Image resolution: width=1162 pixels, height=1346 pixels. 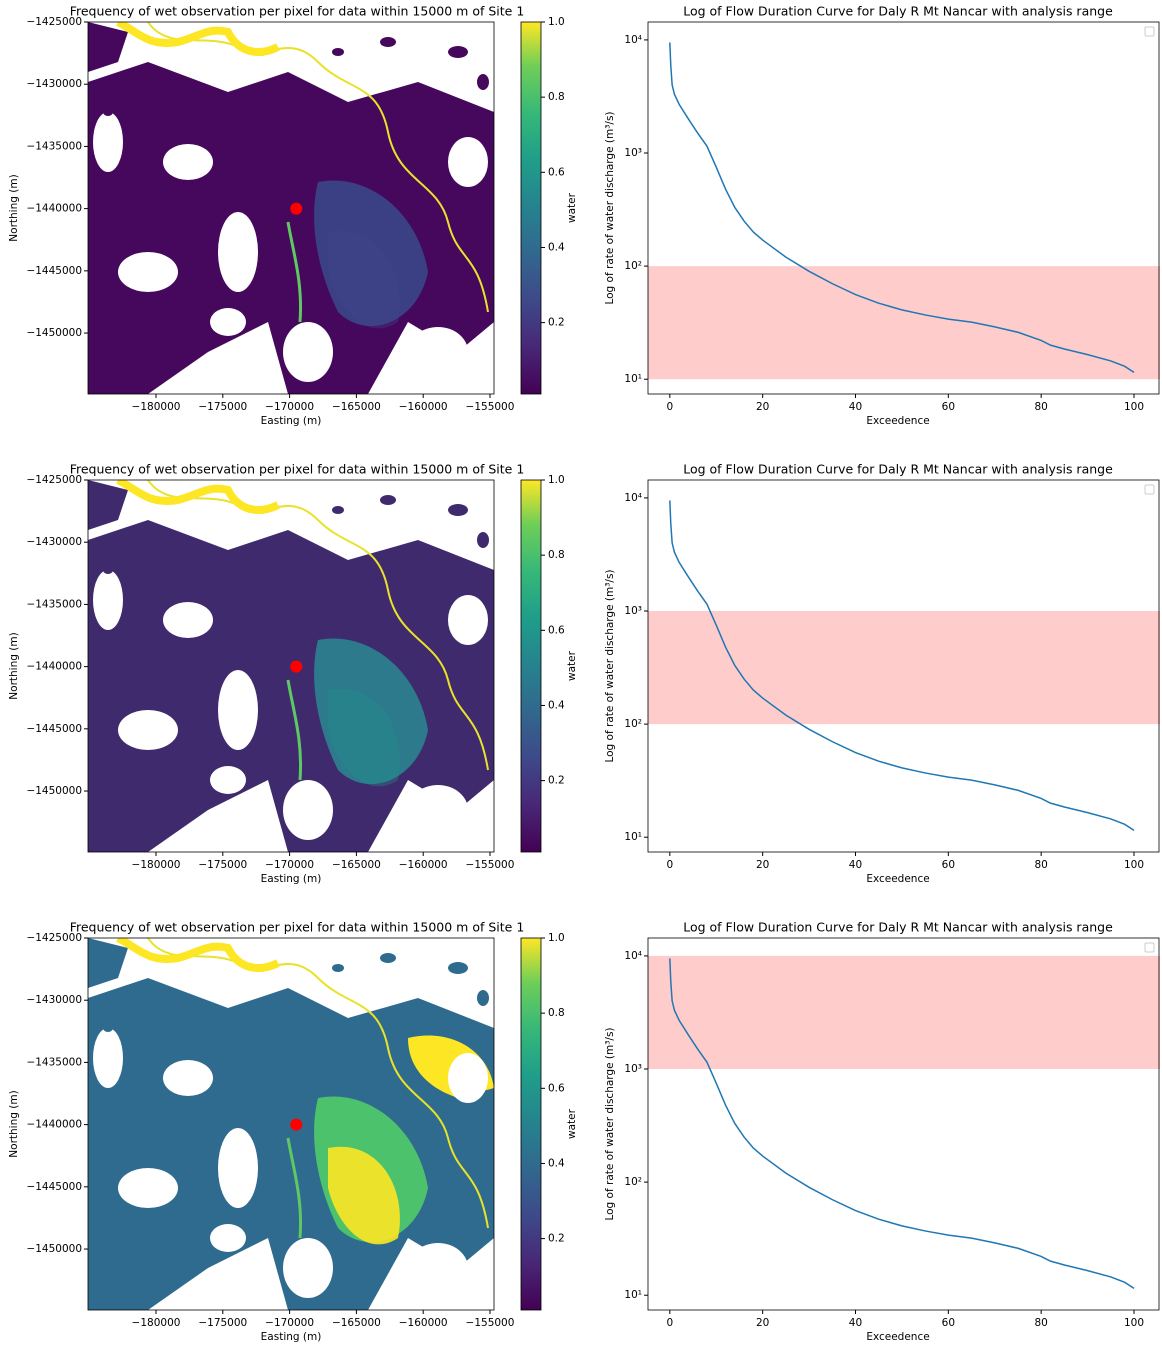 What do you see at coordinates (54, 333) in the screenshot?
I see `y-tick-label: −1450000` at bounding box center [54, 333].